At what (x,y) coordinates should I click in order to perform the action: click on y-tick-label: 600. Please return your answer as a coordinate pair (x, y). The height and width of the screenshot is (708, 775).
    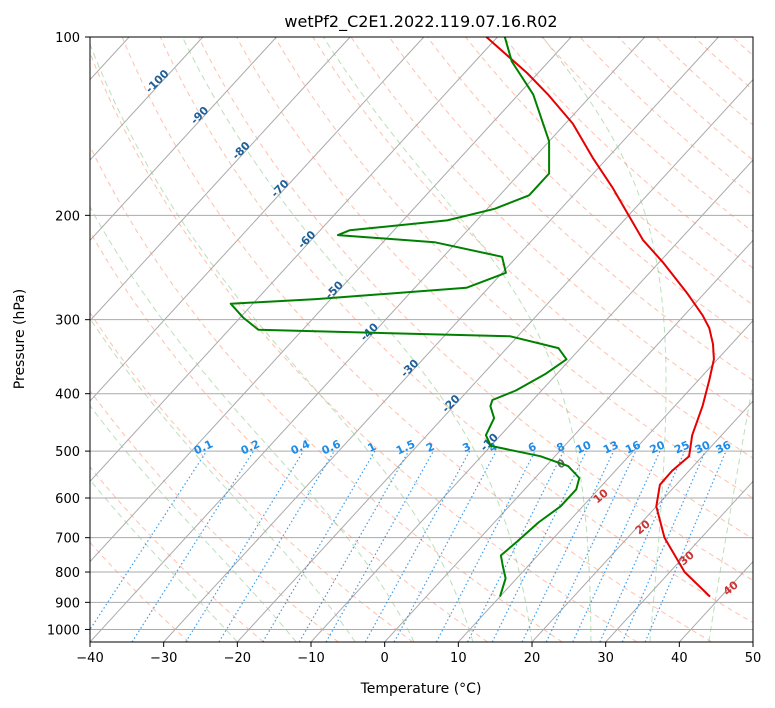
    Looking at the image, I should click on (67, 499).